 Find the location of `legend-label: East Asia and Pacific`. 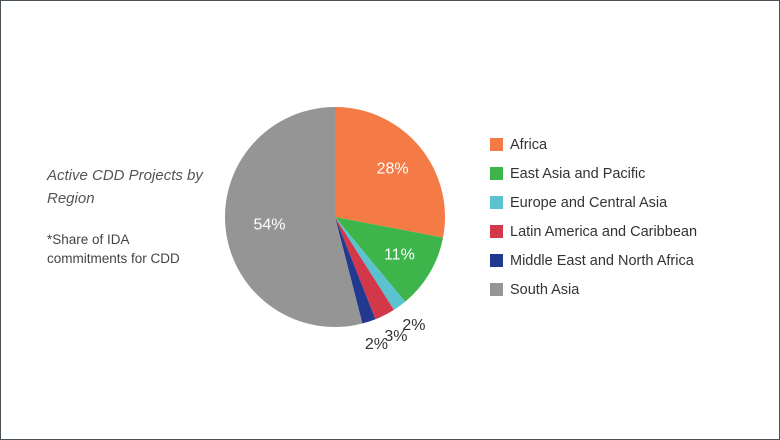

legend-label: East Asia and Pacific is located at coordinates (577, 174).